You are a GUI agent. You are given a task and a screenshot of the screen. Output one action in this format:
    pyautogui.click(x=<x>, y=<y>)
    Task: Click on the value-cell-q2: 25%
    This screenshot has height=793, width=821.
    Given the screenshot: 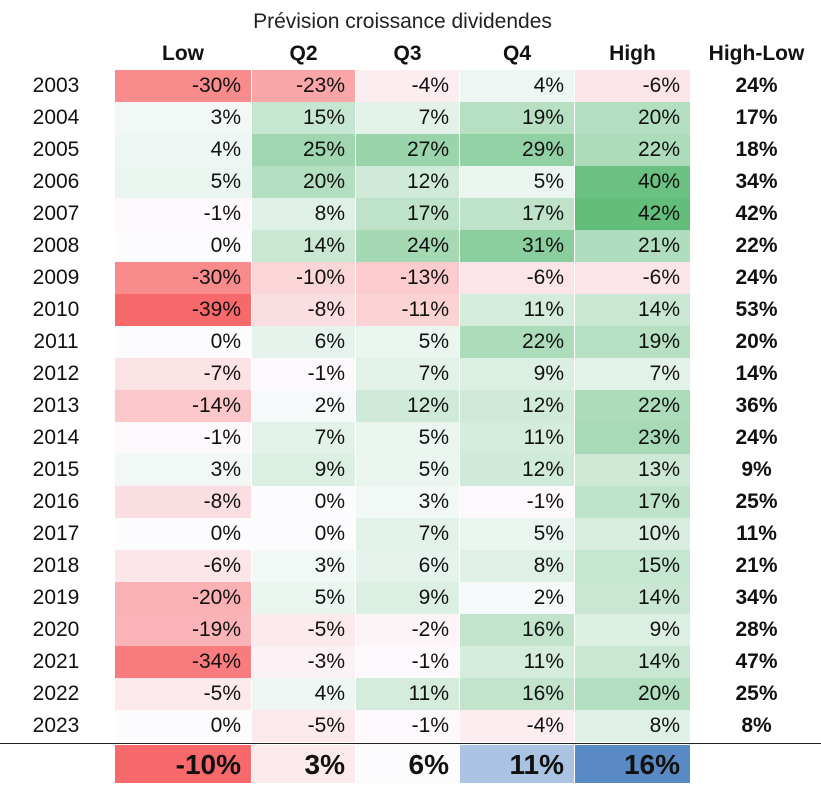 What is the action you would take?
    pyautogui.click(x=303, y=150)
    